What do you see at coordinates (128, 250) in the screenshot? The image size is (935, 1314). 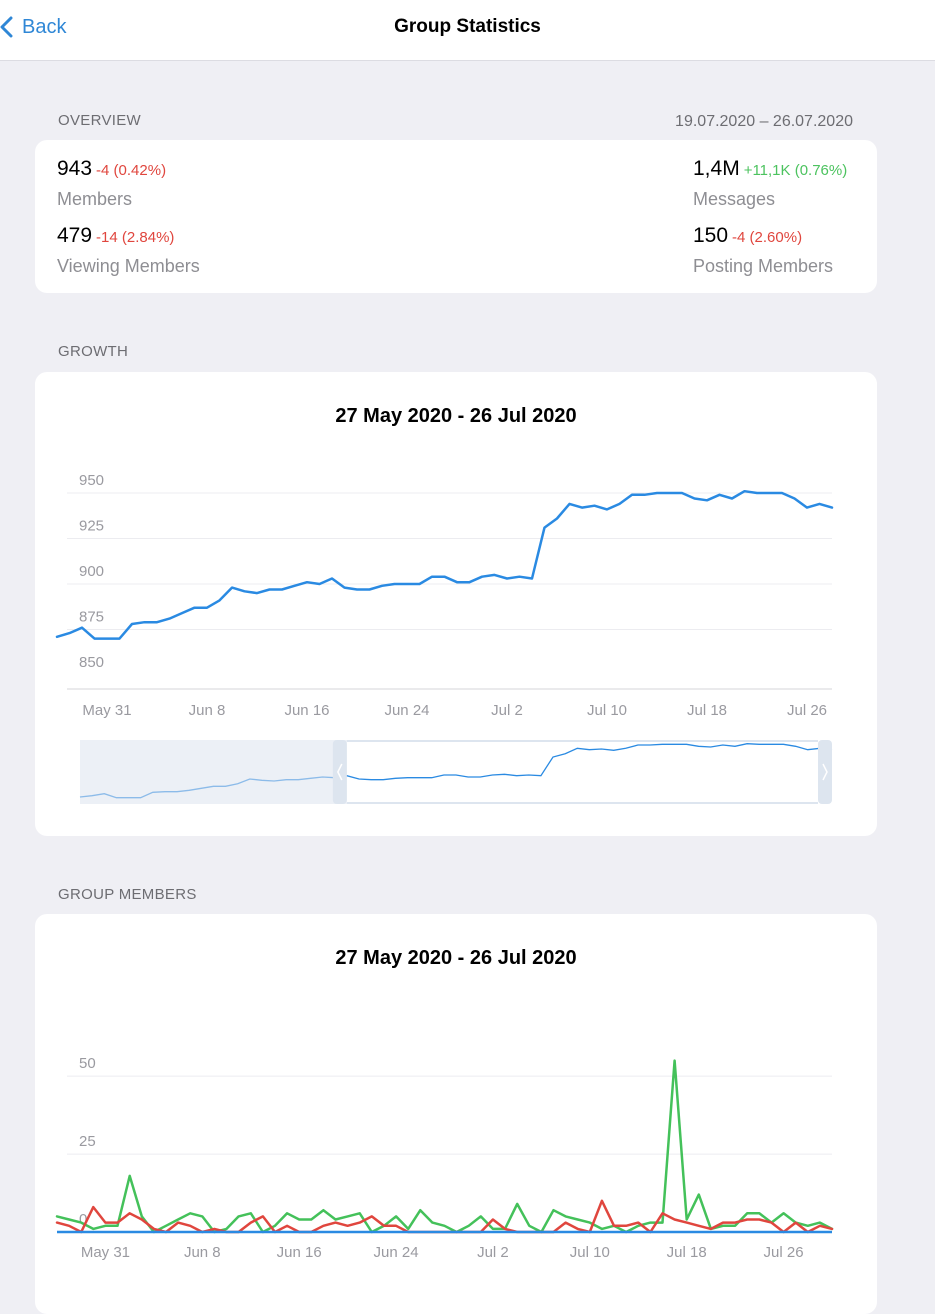 I see `stat-viewing-members: 479 -14 (2.84%) Viewing Members` at bounding box center [128, 250].